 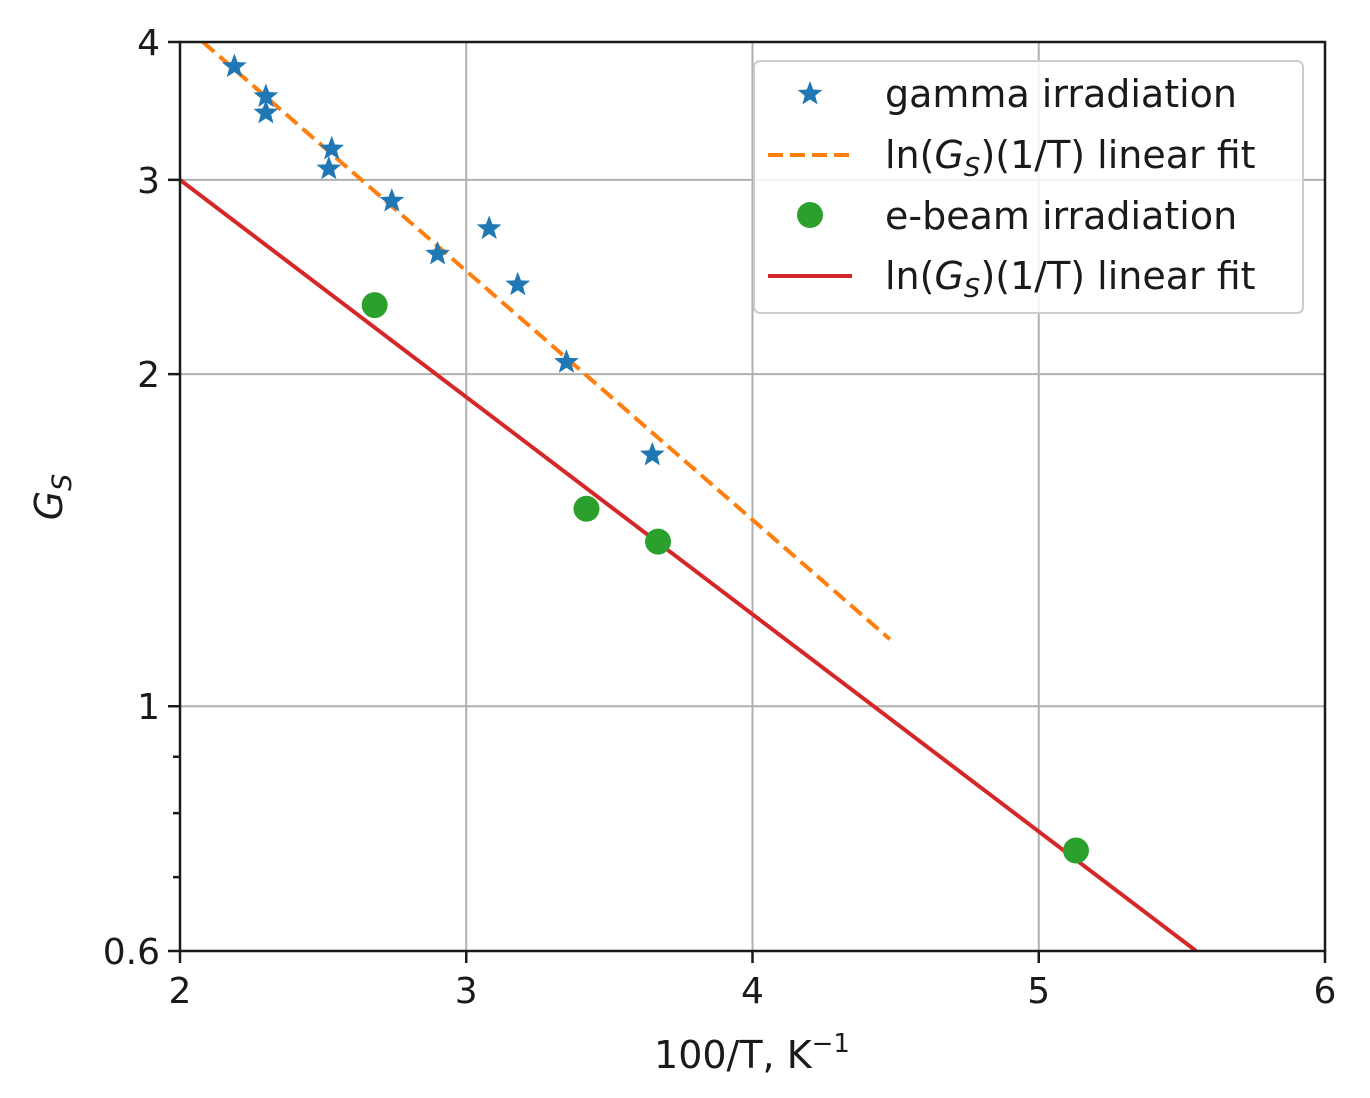 What do you see at coordinates (466, 991) in the screenshot?
I see `x-tick-label: 3` at bounding box center [466, 991].